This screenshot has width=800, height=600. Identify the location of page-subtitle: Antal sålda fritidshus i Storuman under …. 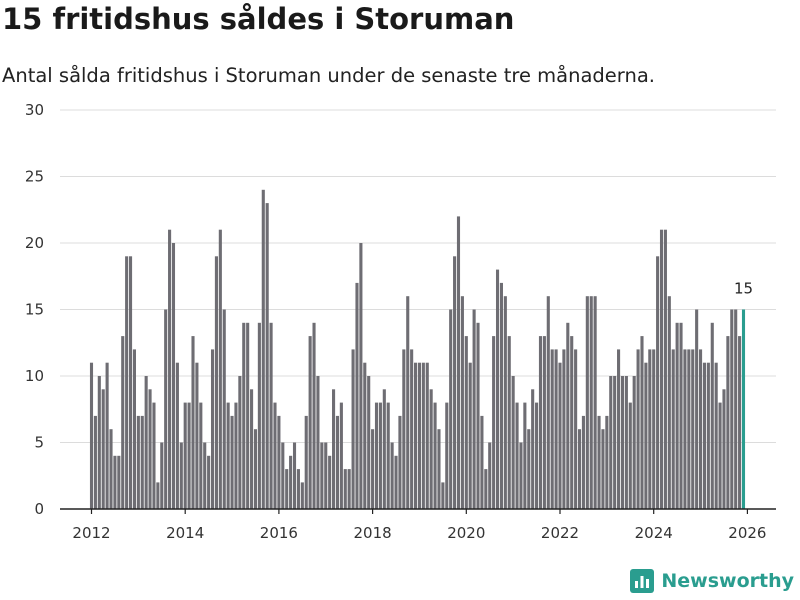
(328, 75).